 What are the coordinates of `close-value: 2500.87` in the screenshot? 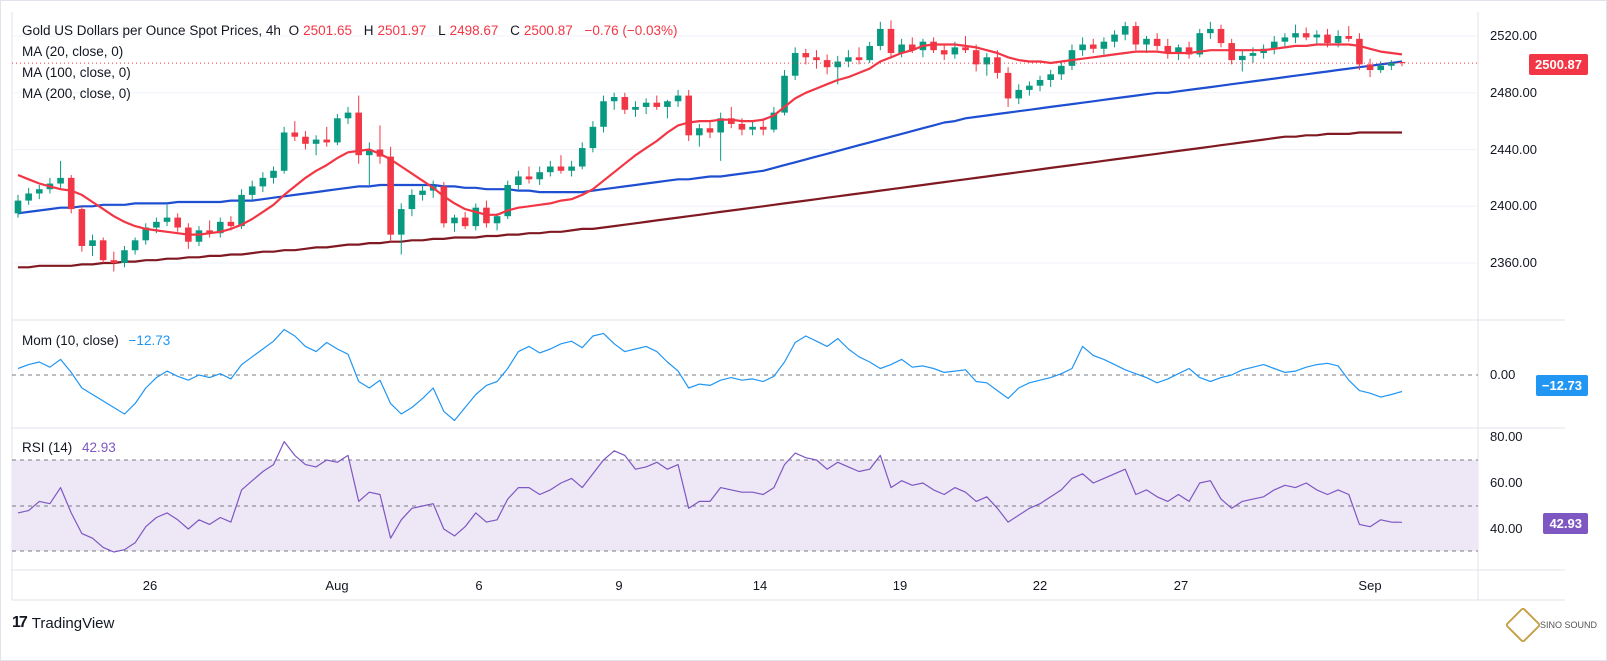 It's located at (548, 30).